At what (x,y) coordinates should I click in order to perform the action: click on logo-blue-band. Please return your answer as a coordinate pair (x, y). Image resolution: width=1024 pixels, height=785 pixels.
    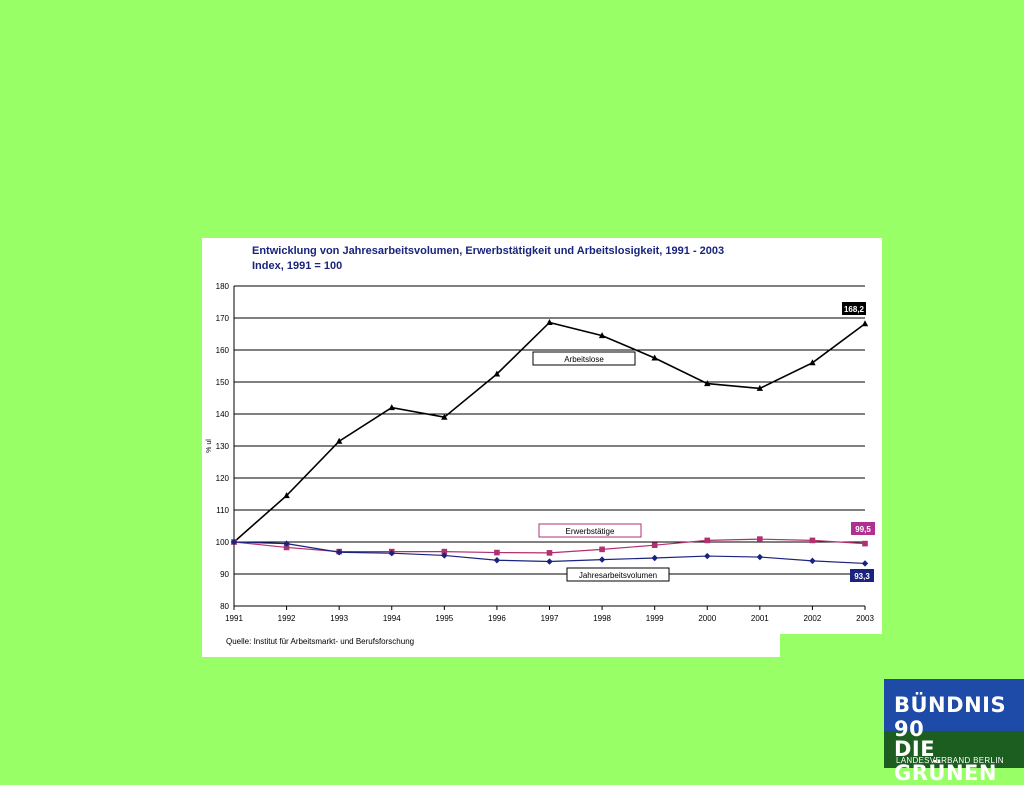
    Looking at the image, I should click on (954, 705).